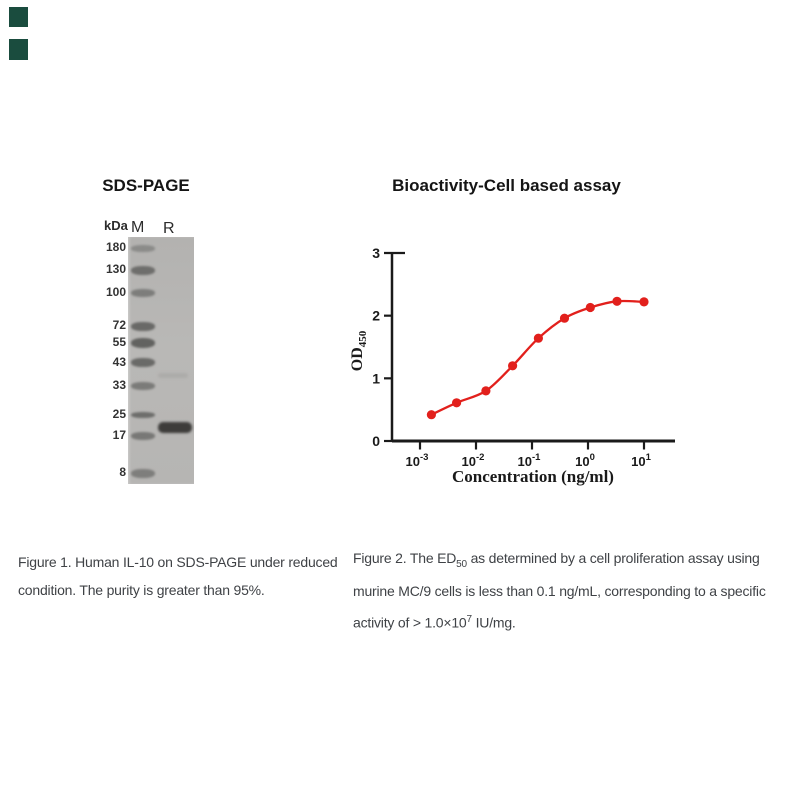 This screenshot has width=800, height=800. I want to click on gel-marker-band-25kda, so click(143, 415).